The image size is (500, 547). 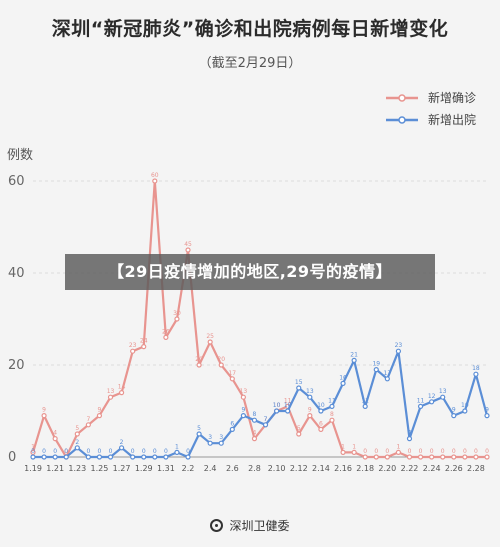 I want to click on x-tick-label: 2.10, so click(x=277, y=468).